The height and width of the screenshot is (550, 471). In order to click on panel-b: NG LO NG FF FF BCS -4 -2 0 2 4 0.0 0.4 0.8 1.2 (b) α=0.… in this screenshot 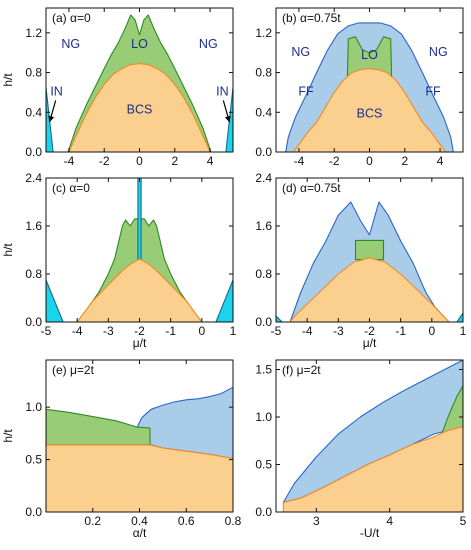, I will do `click(359, 87)`.